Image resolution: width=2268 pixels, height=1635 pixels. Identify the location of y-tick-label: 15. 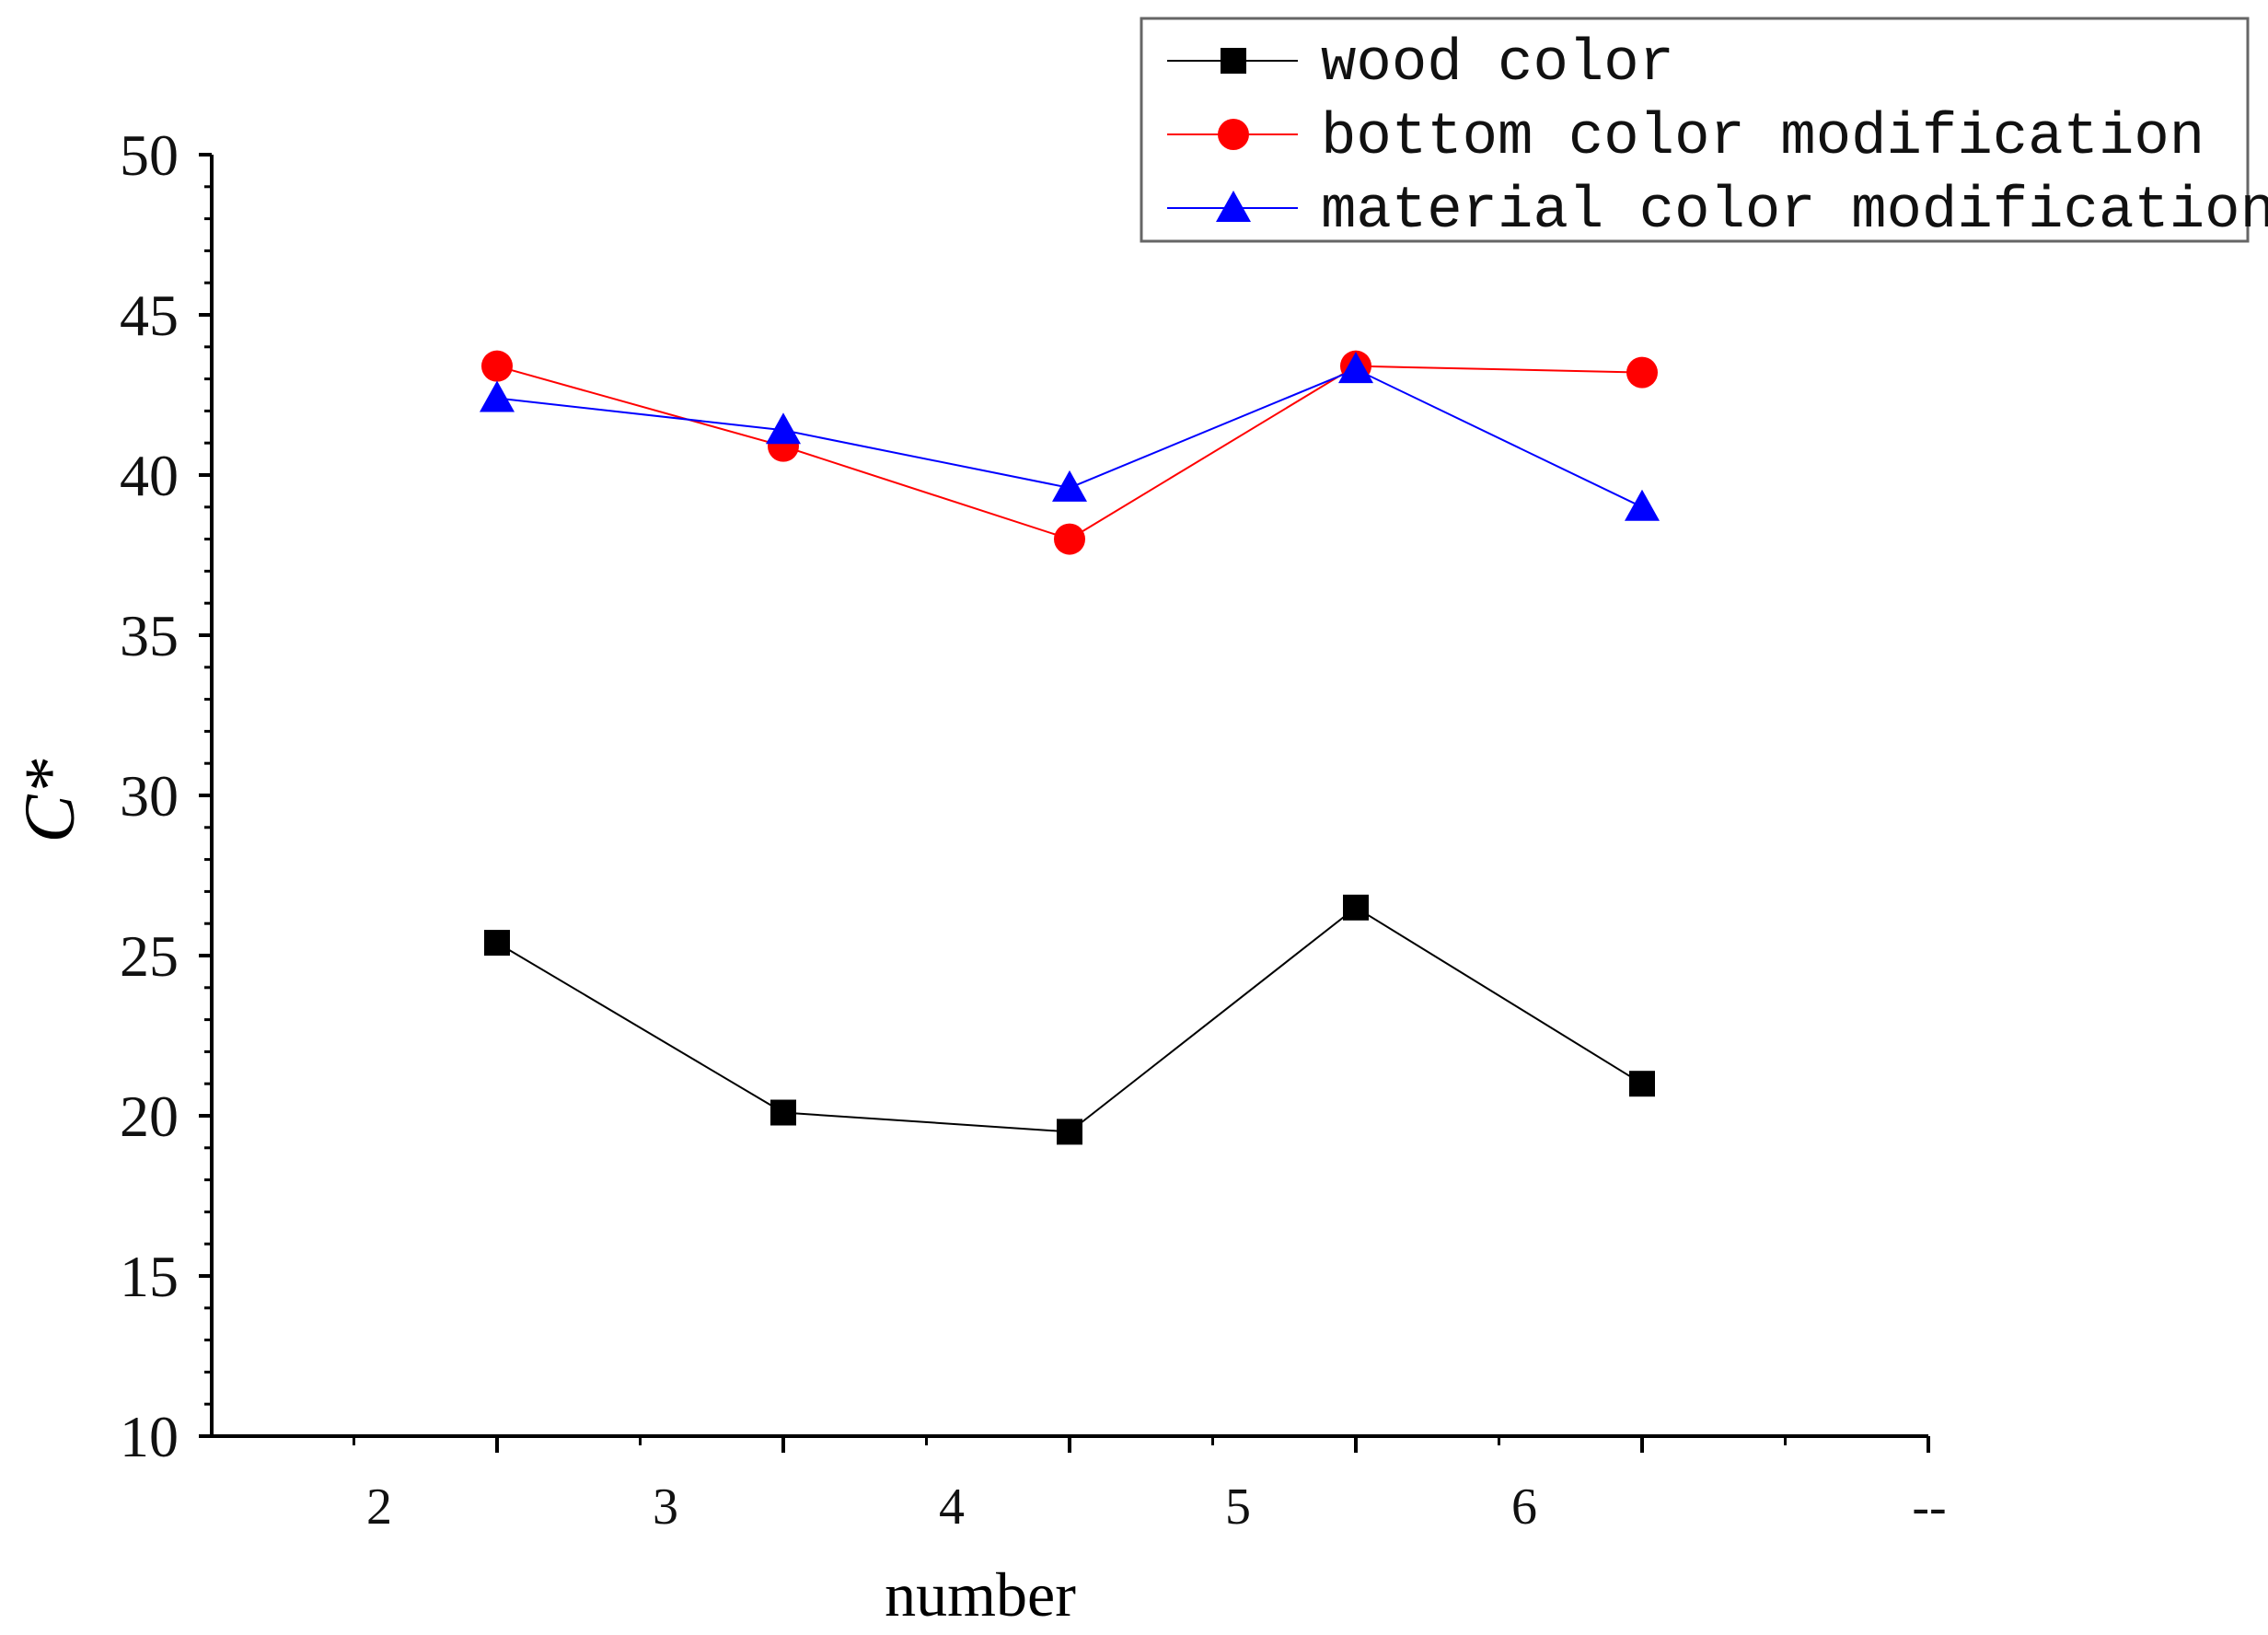
(149, 1277).